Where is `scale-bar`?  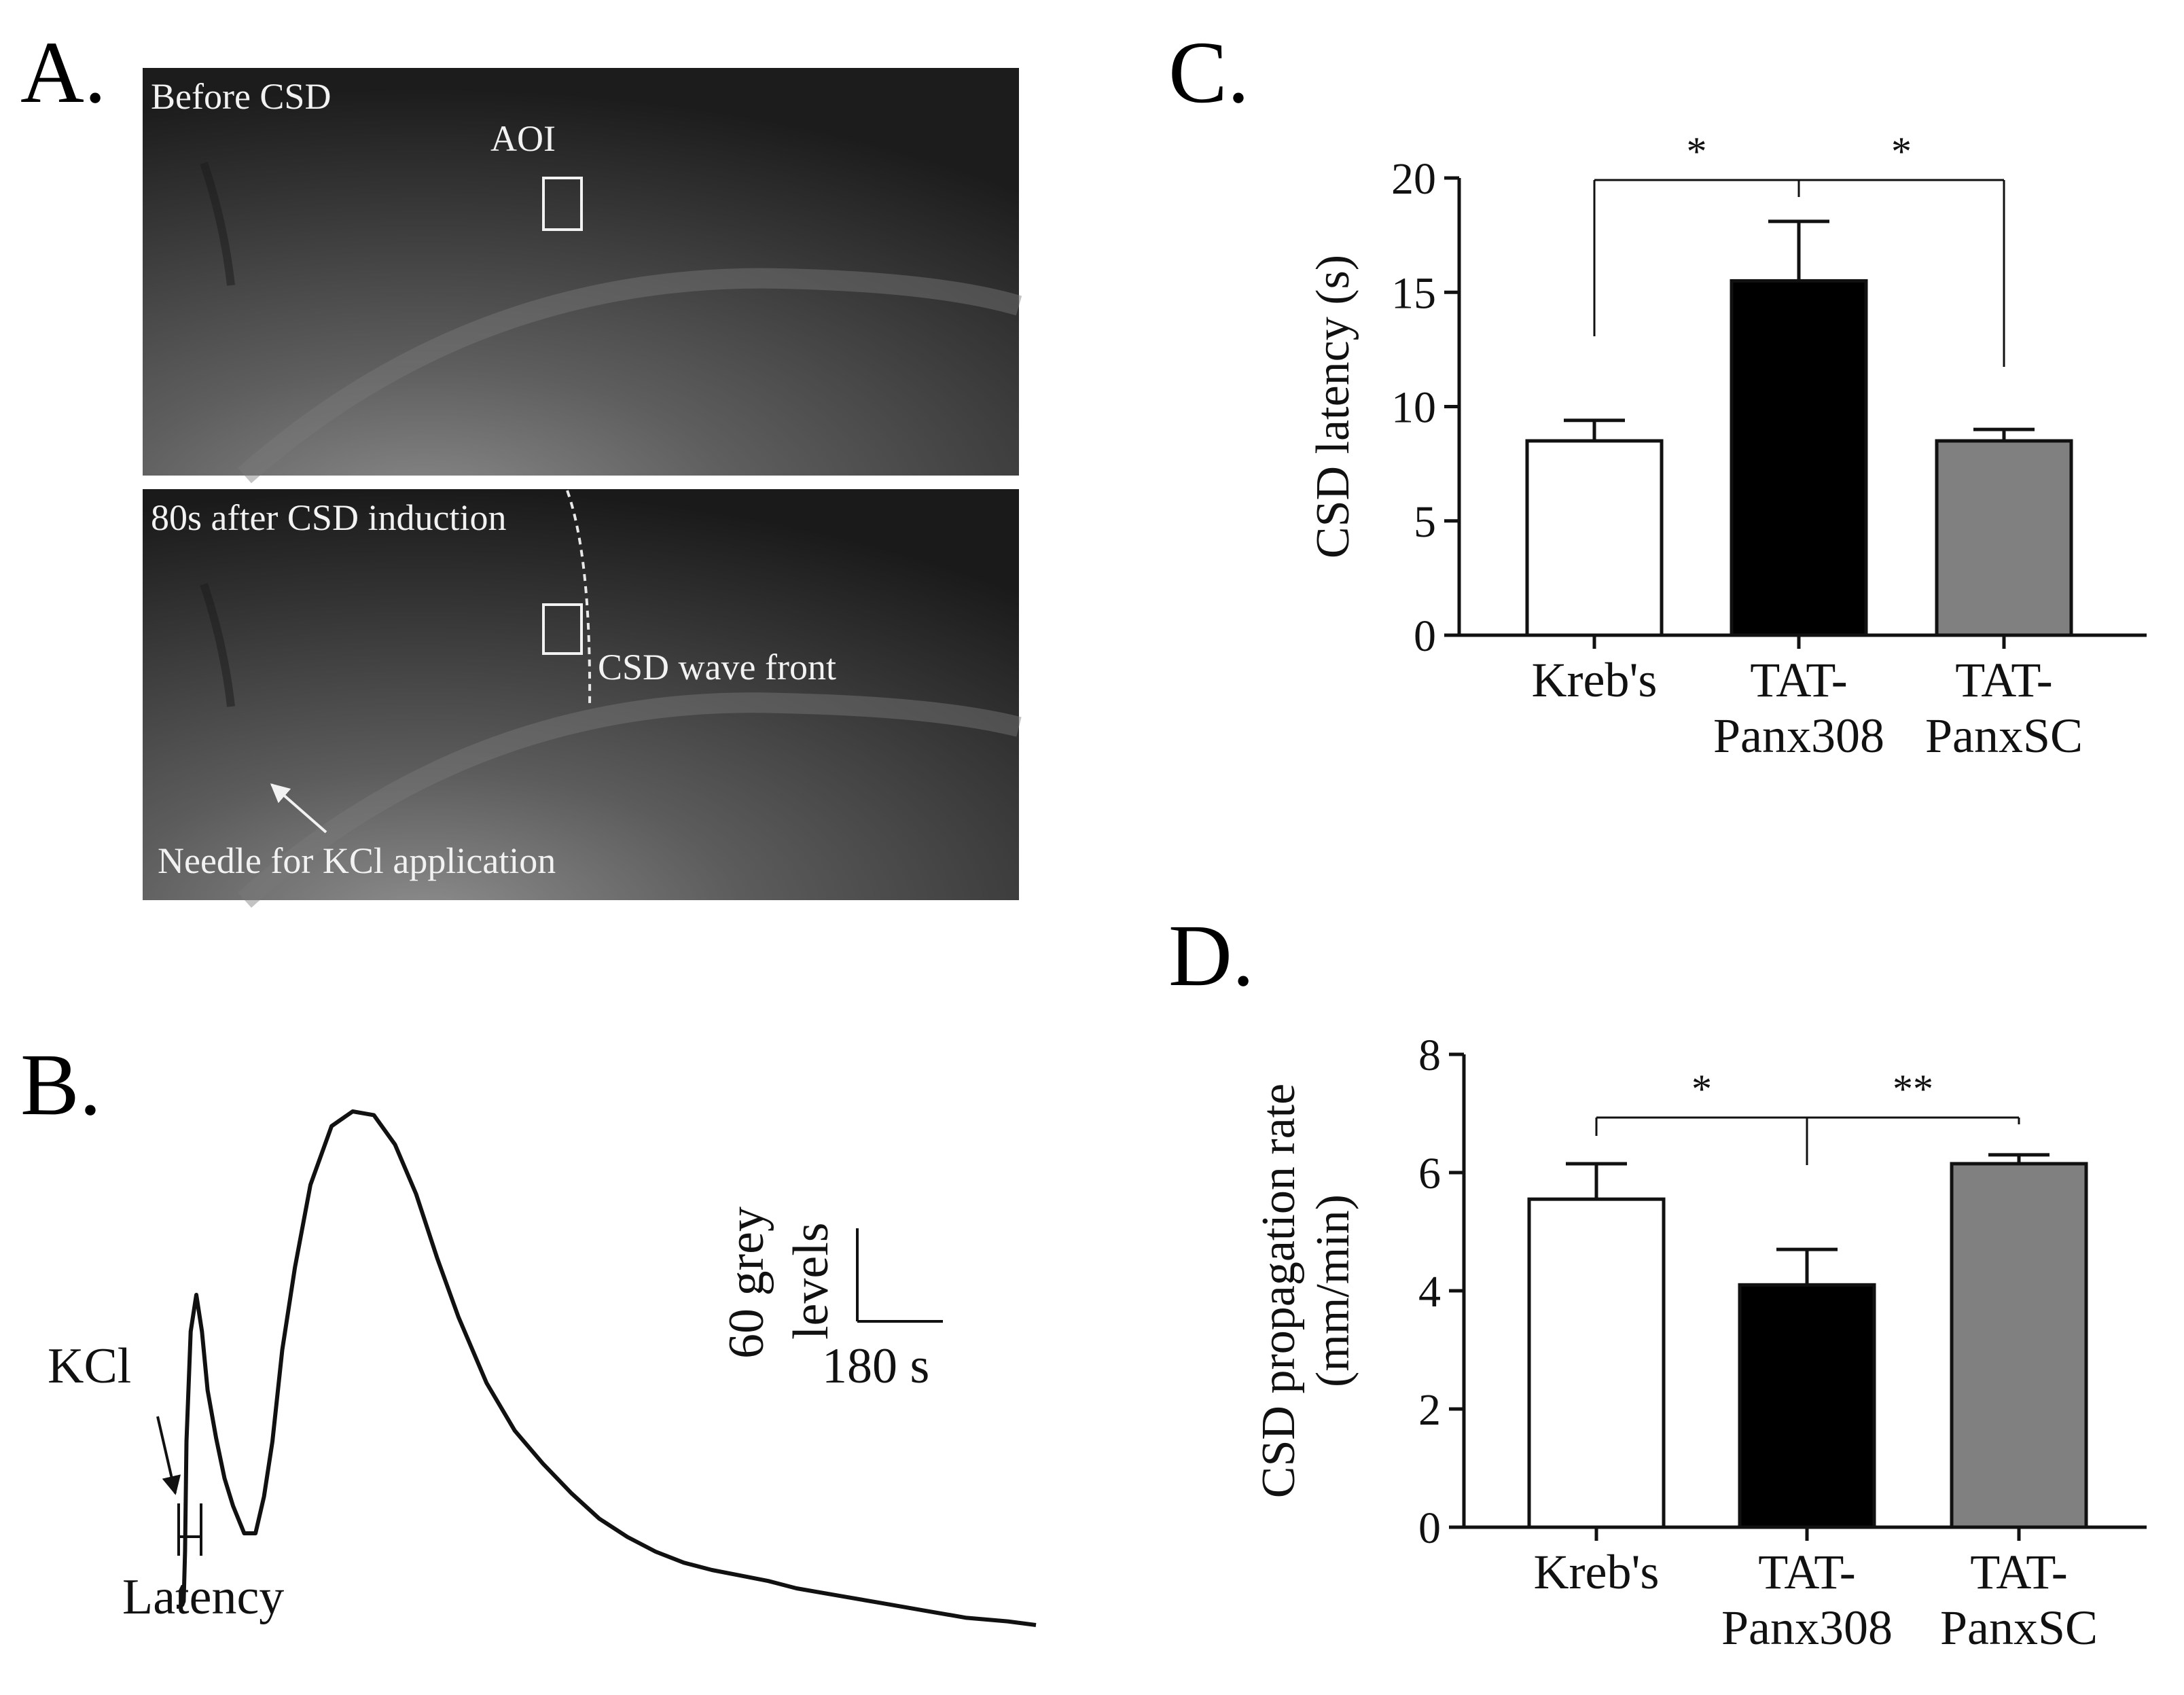 scale-bar is located at coordinates (899, 1275).